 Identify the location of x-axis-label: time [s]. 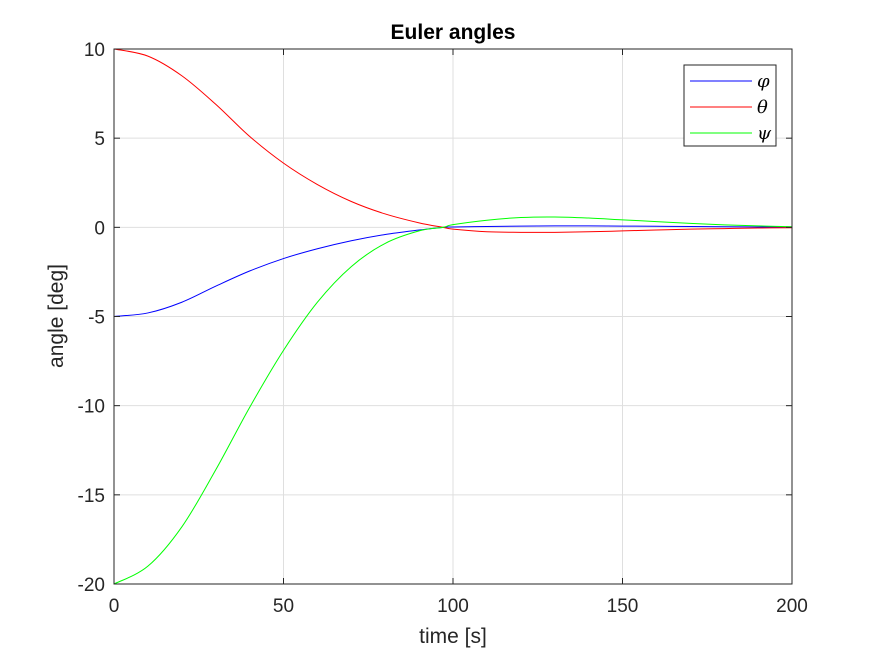
(453, 636).